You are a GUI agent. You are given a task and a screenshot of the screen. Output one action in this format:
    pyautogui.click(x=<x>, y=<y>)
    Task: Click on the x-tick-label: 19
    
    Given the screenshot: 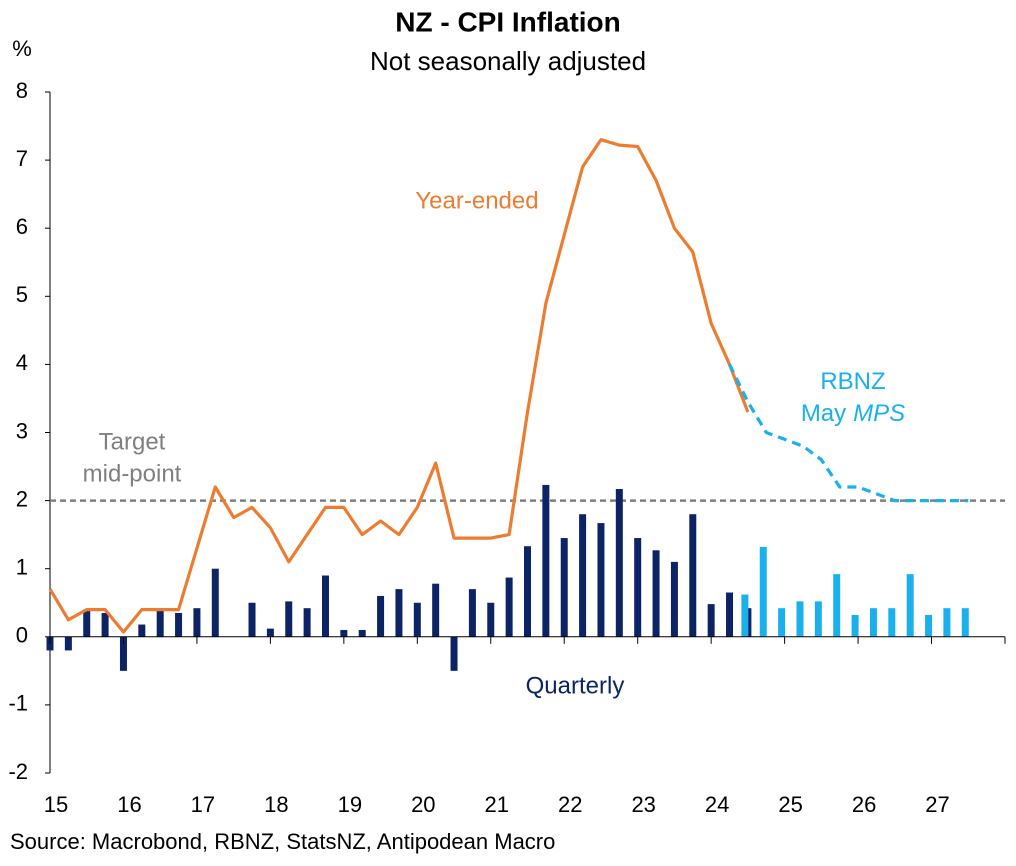 What is the action you would take?
    pyautogui.click(x=350, y=804)
    